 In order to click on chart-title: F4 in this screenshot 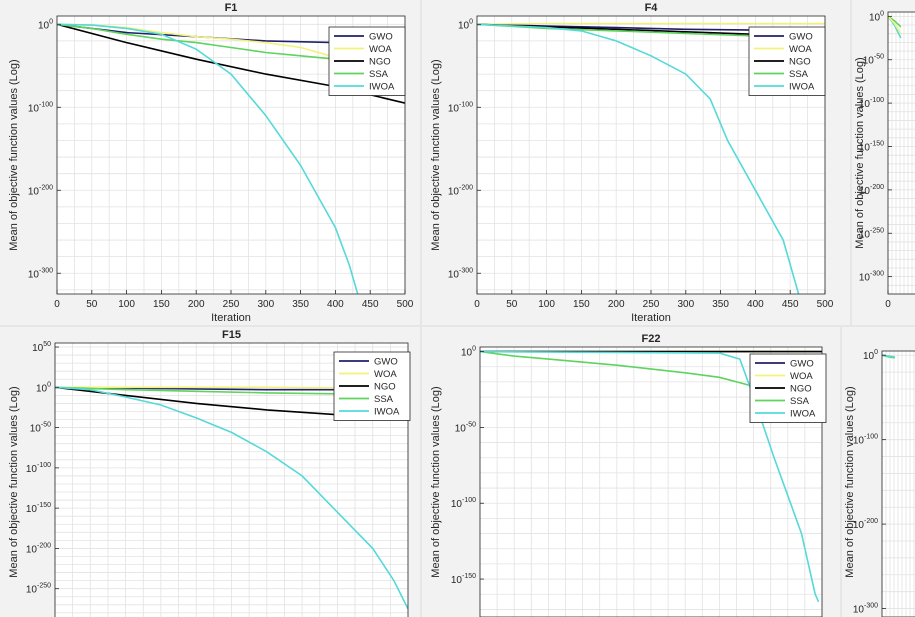, I will do `click(652, 8)`.